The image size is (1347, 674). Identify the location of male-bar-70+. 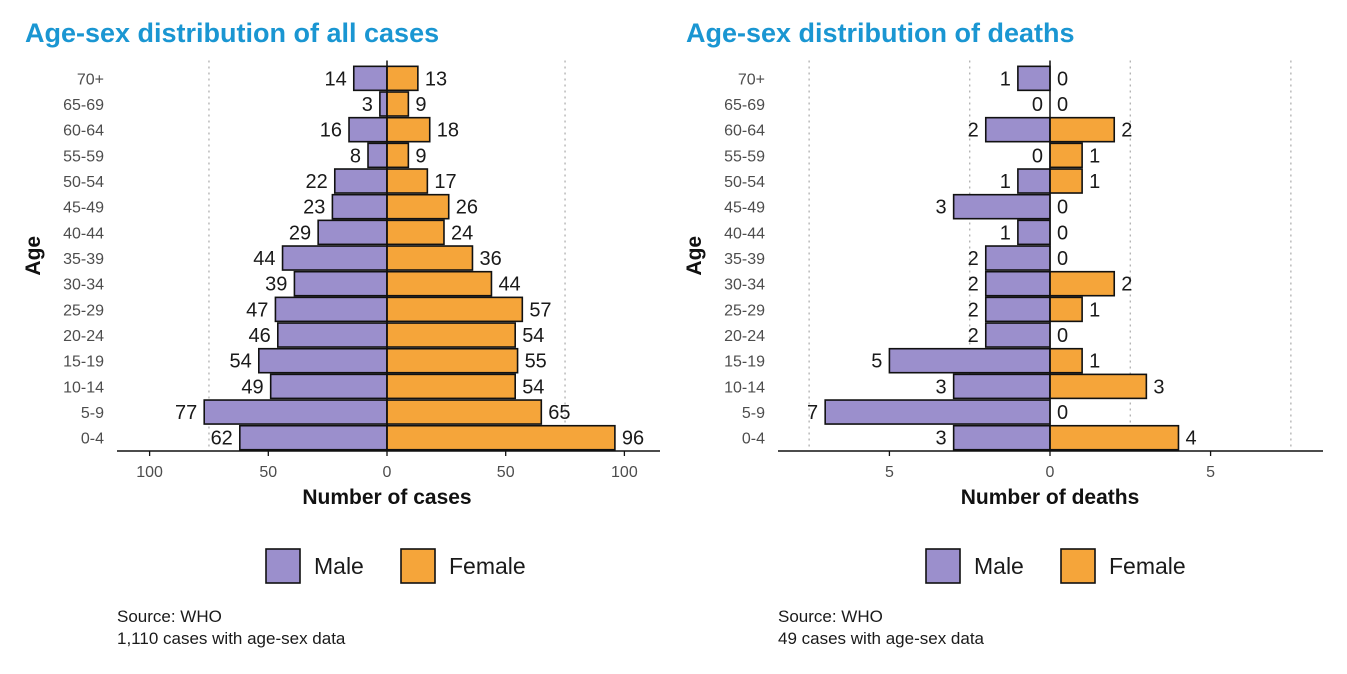
(1034, 78).